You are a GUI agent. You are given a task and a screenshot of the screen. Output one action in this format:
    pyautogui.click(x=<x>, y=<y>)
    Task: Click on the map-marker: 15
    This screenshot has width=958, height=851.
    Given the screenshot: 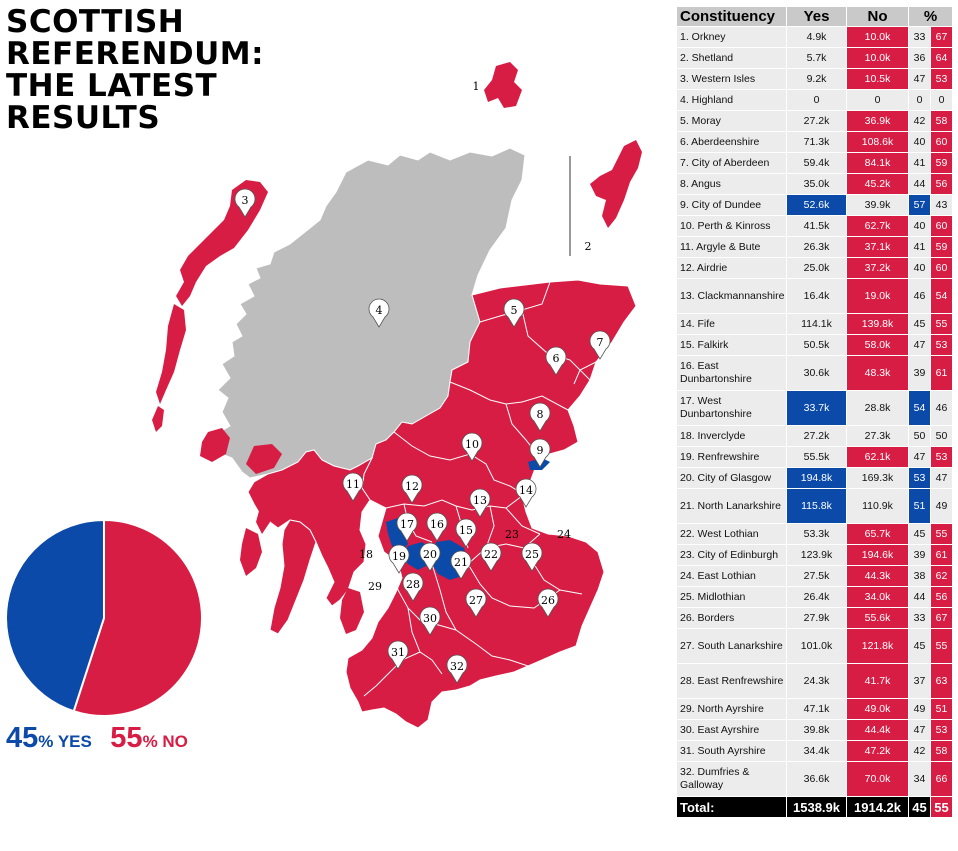 What is the action you would take?
    pyautogui.click(x=466, y=533)
    